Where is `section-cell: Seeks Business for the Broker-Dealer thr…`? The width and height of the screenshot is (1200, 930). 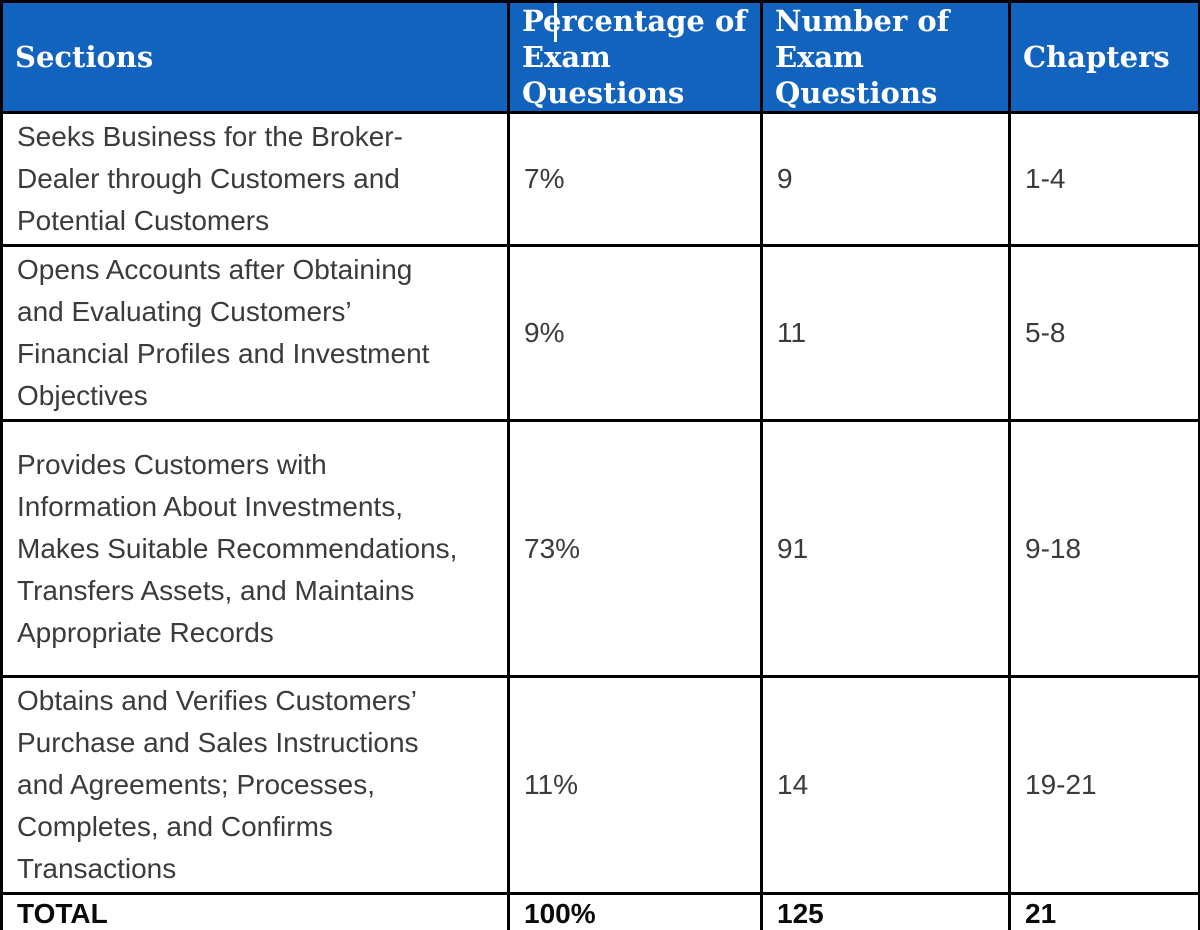
section-cell: Seeks Business for the Broker-Dealer thr… is located at coordinates (255, 179).